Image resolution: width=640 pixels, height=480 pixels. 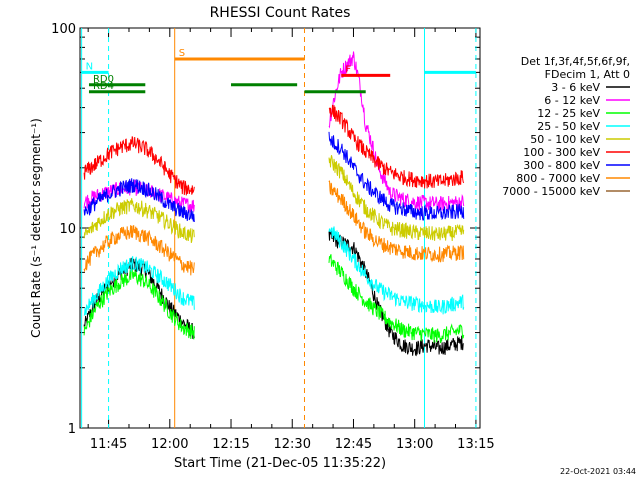 What do you see at coordinates (280, 463) in the screenshot?
I see `x-axis-label: Start Time (21-Dec-05 11:35:22)` at bounding box center [280, 463].